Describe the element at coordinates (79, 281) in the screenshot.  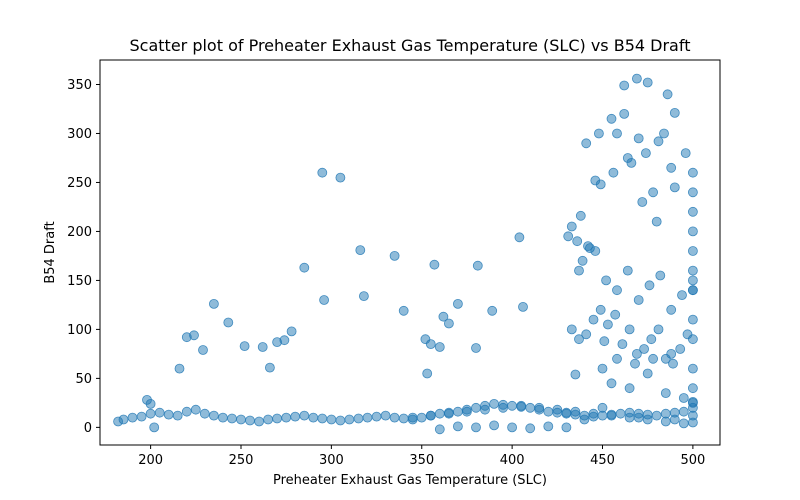
I see `y-tick-label: 150` at that location.